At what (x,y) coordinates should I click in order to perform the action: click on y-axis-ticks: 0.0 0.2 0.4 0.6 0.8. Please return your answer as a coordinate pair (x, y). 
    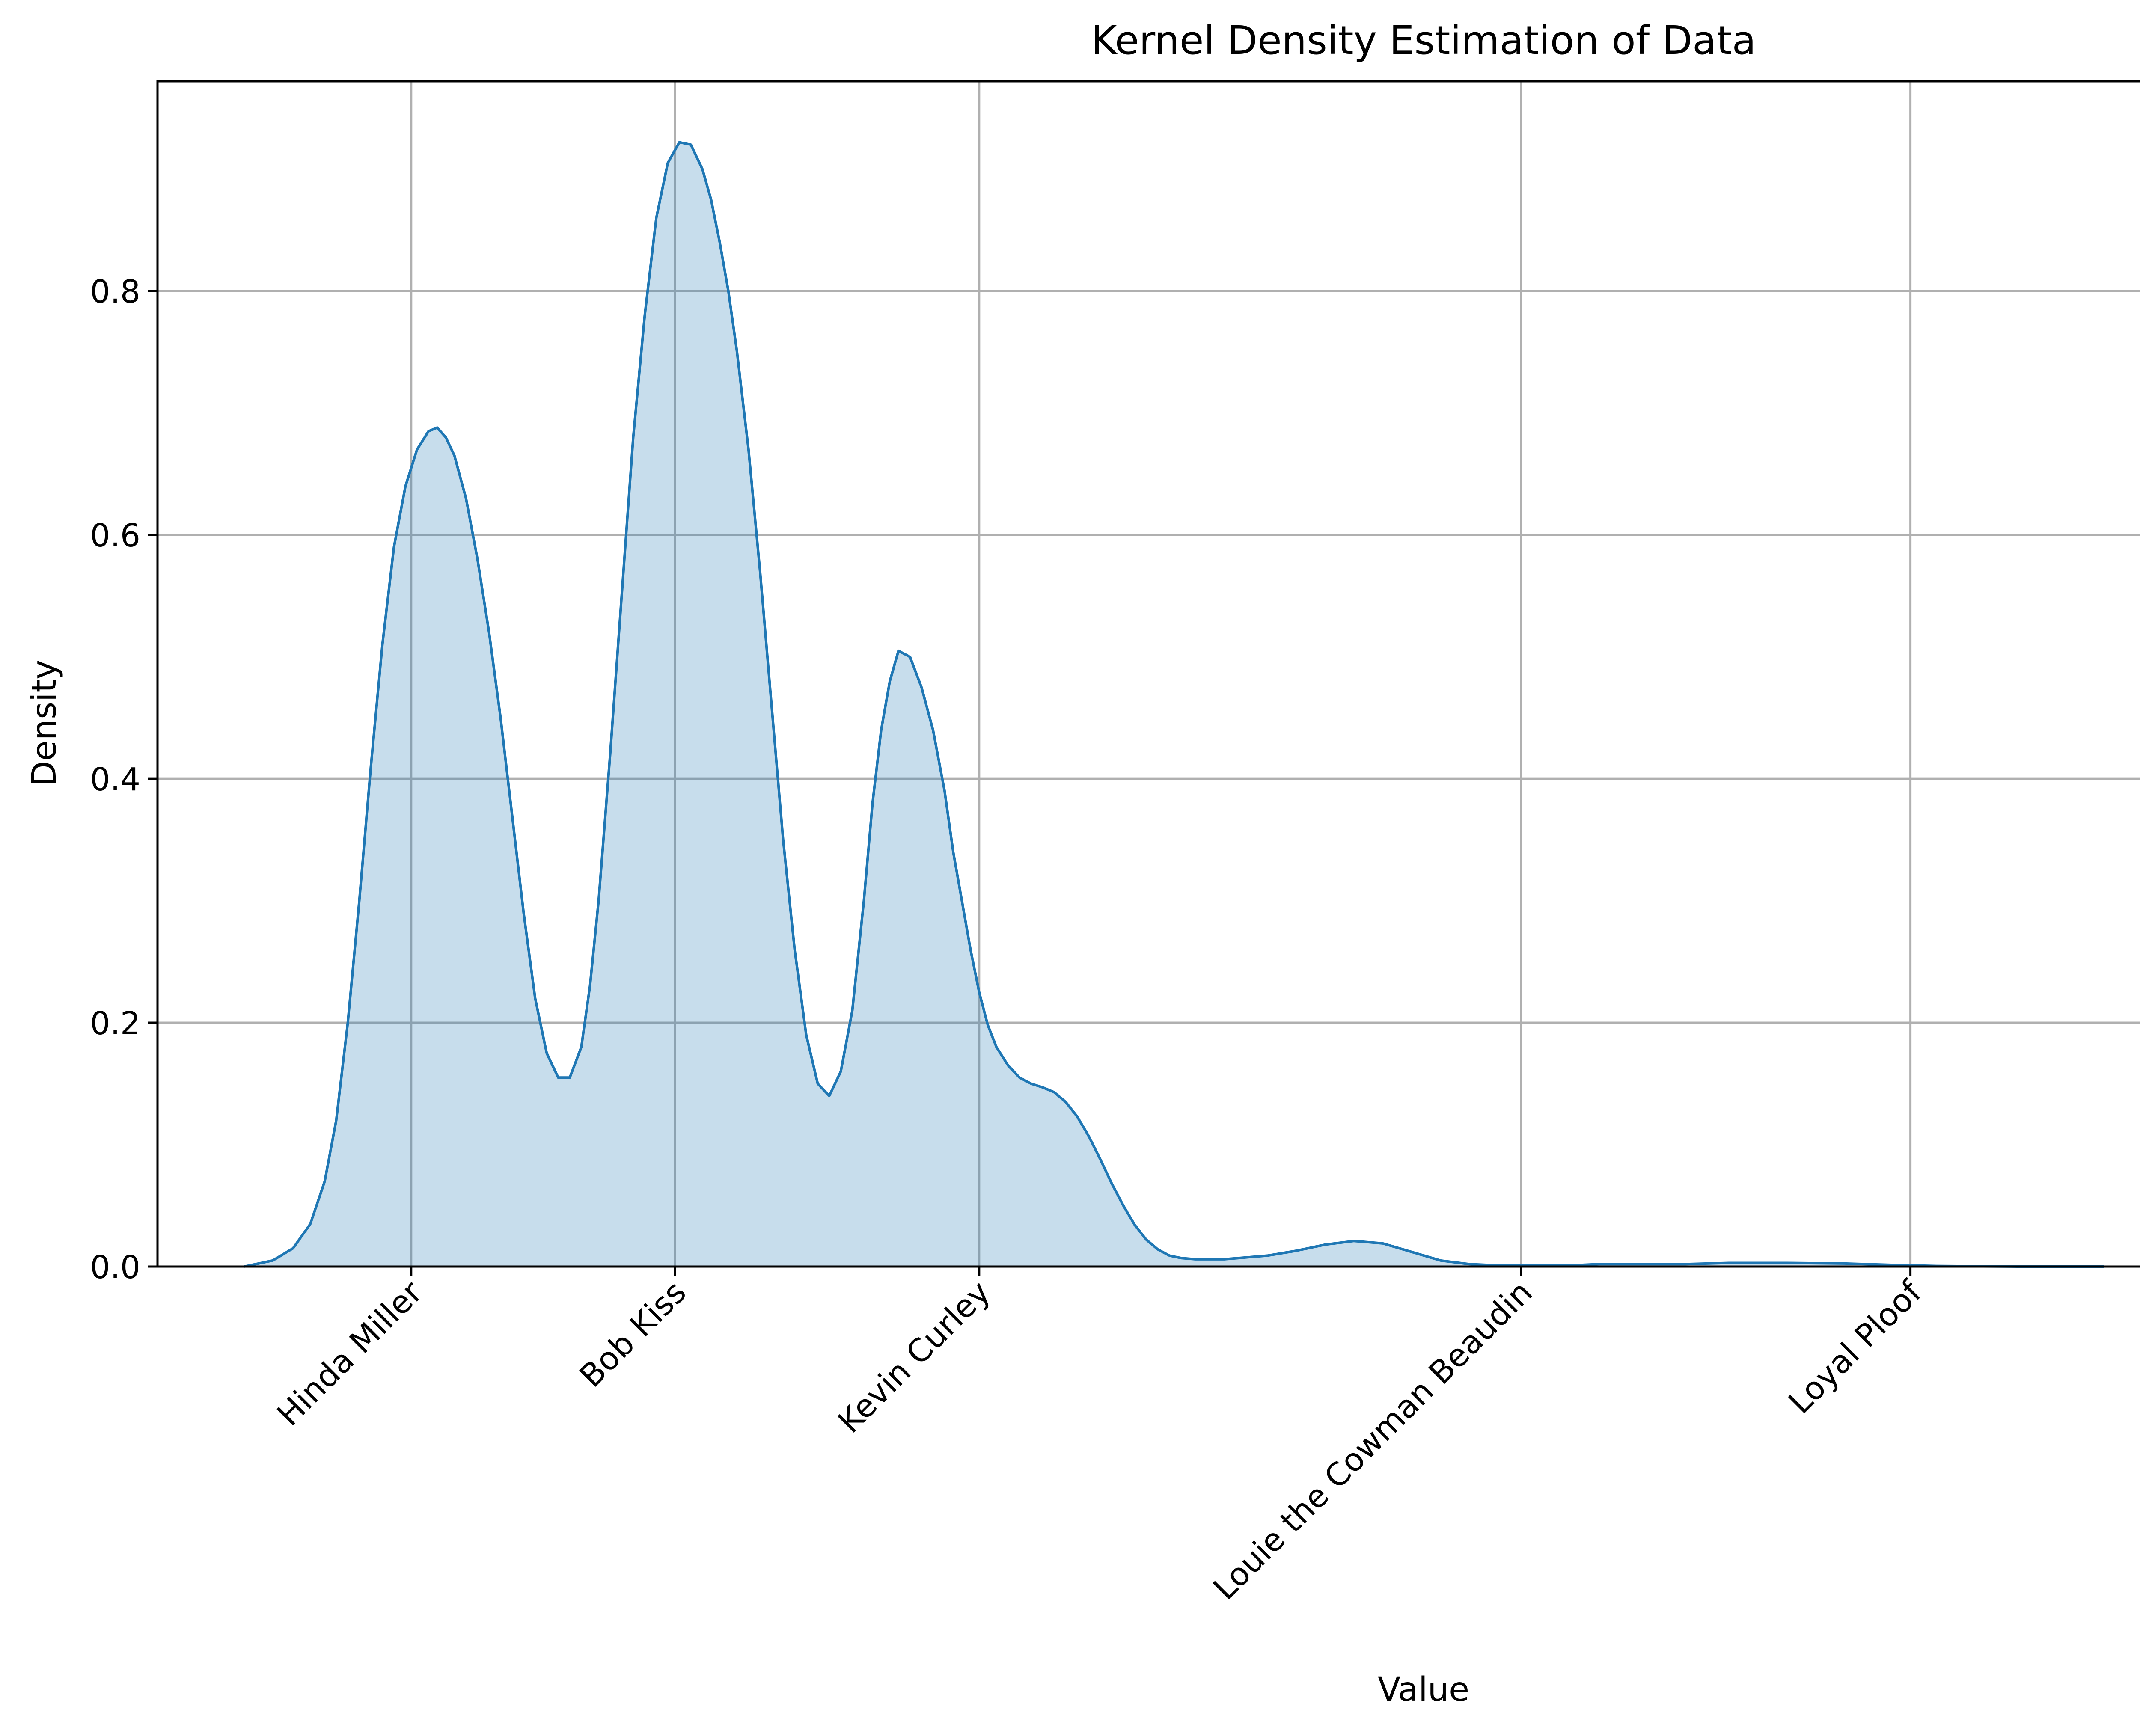
    Looking at the image, I should click on (124, 780).